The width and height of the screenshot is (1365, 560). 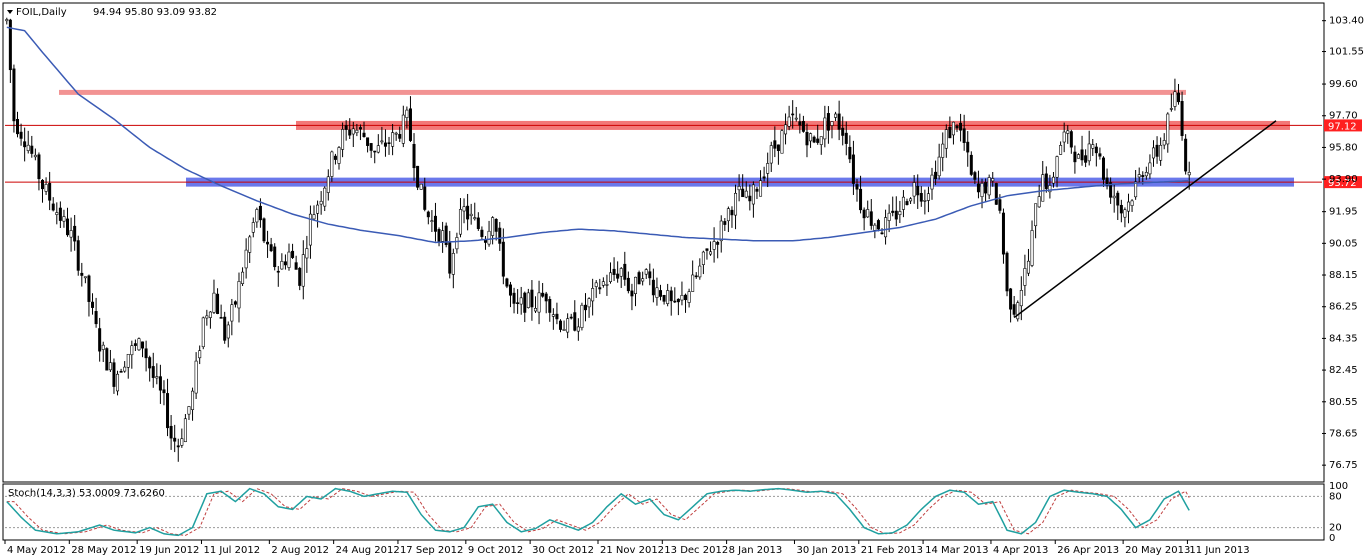 I want to click on x-tick-label: 20 May 2013, so click(x=1157, y=550).